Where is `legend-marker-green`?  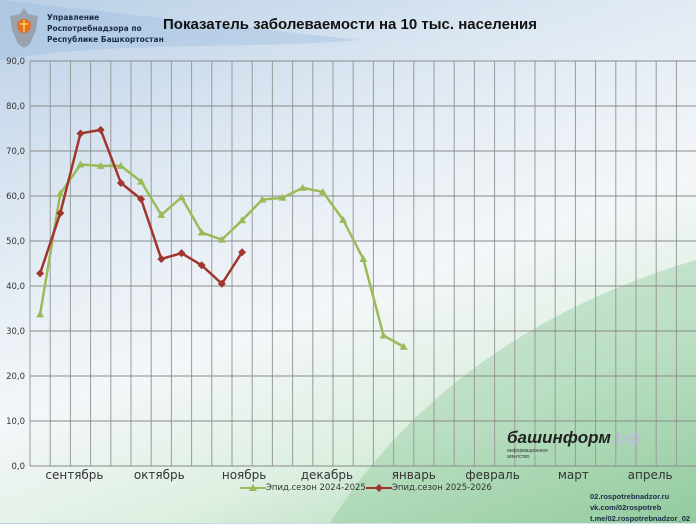
legend-marker-green is located at coordinates (253, 487).